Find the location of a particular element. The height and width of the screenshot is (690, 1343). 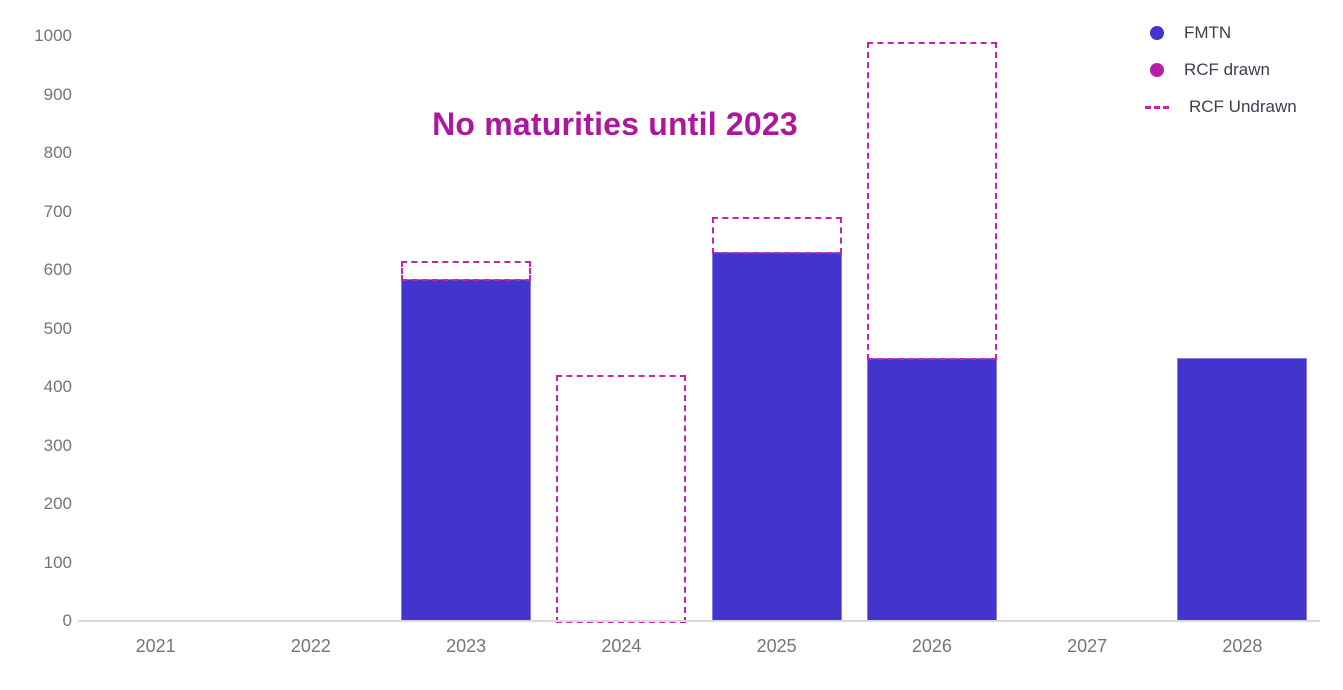

x-tick-label: 2023 is located at coordinates (466, 646).